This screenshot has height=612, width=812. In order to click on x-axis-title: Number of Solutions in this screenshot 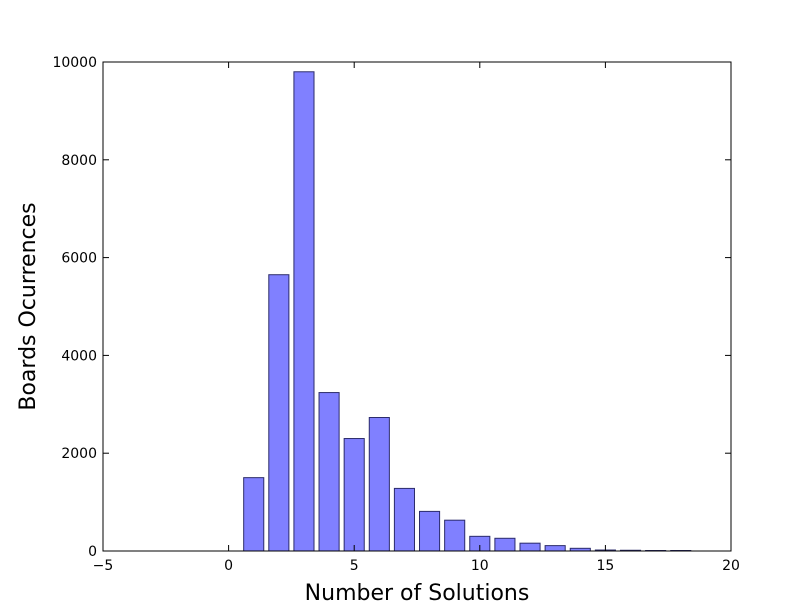, I will do `click(417, 593)`.